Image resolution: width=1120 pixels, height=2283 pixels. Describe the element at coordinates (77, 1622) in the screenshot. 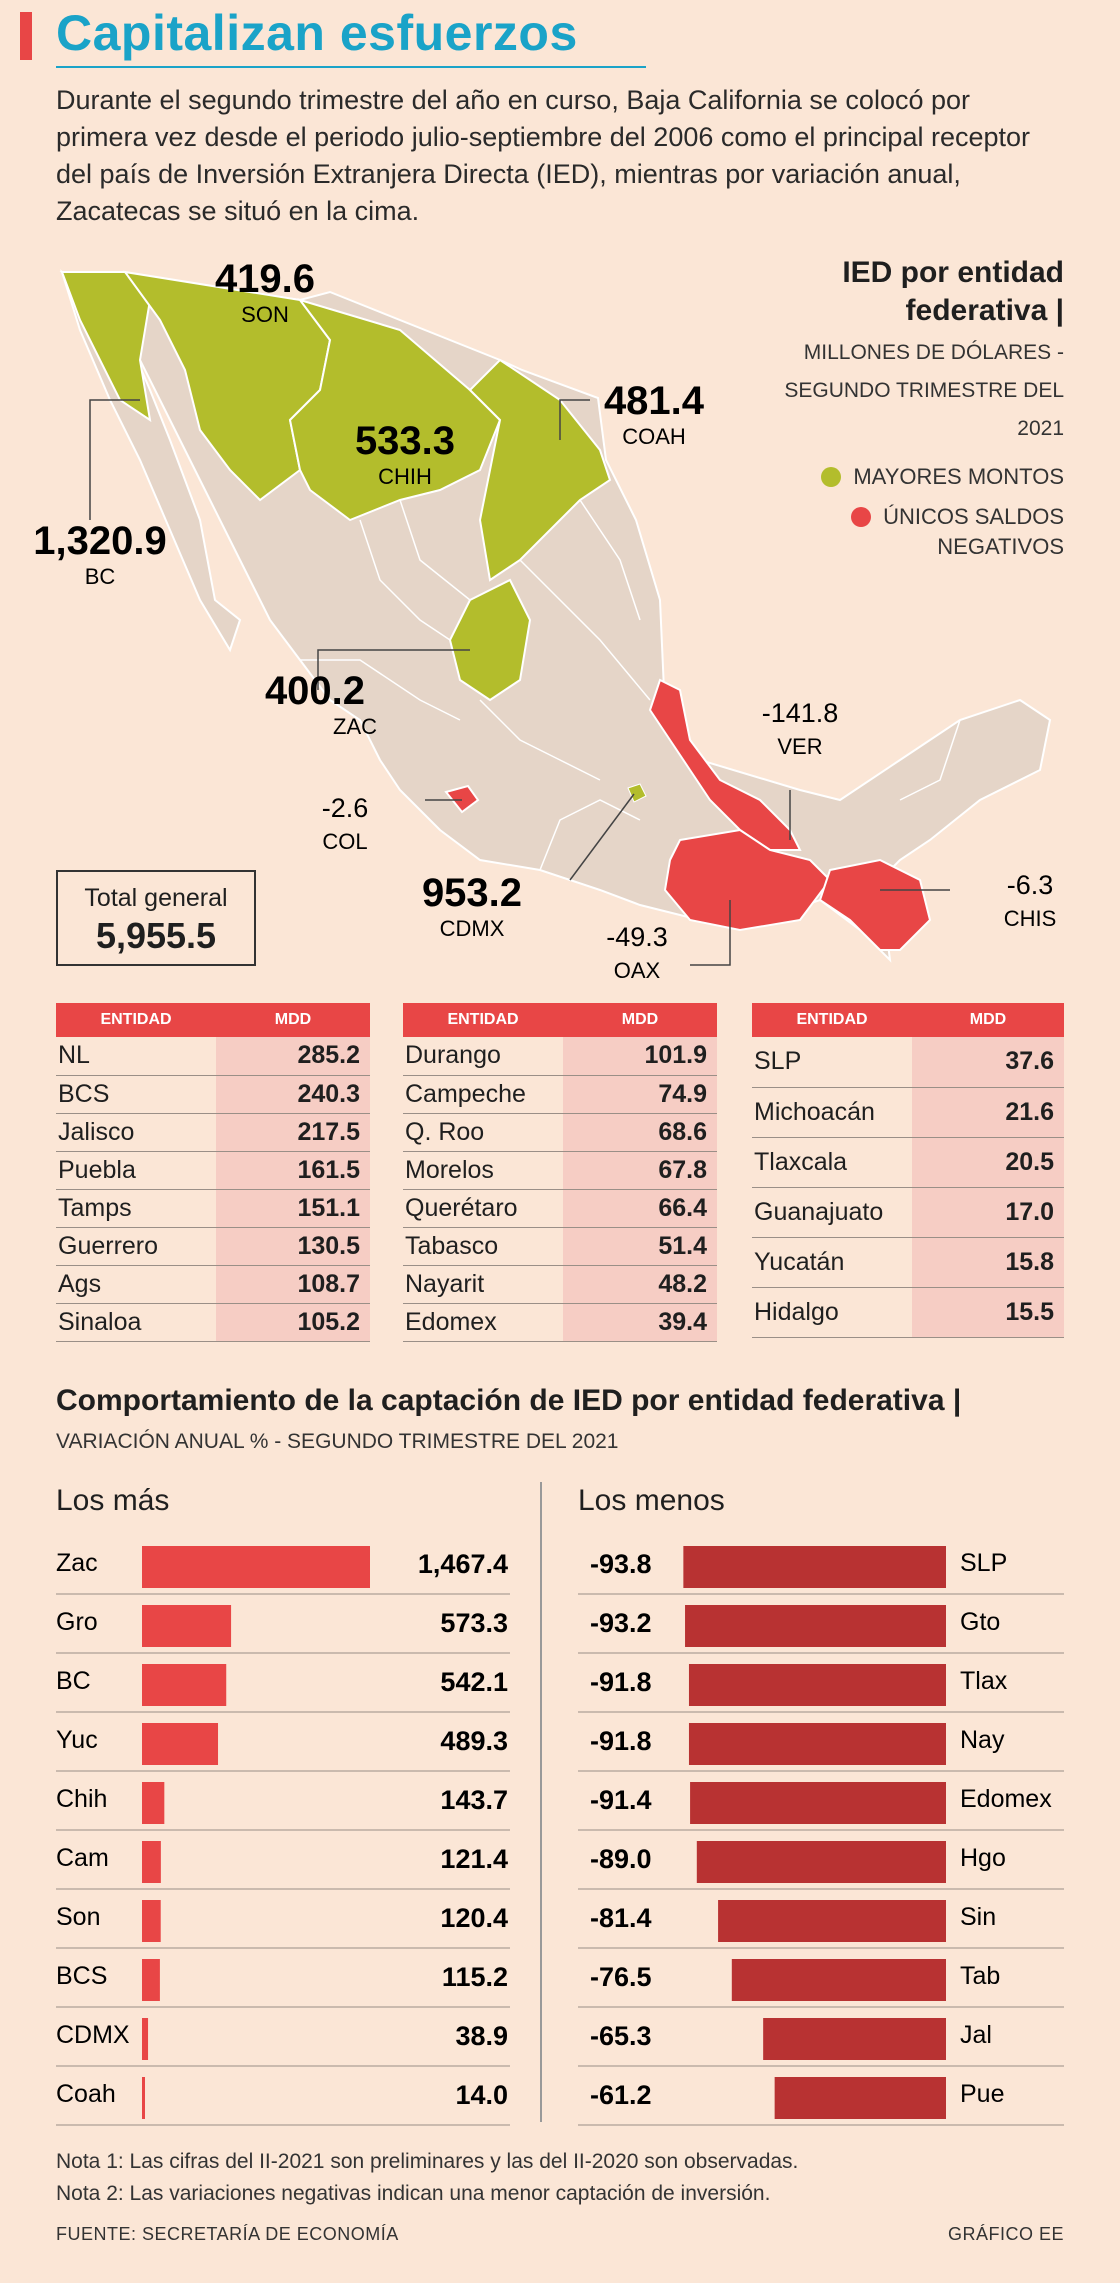

I see `left-category-label: Gro` at that location.